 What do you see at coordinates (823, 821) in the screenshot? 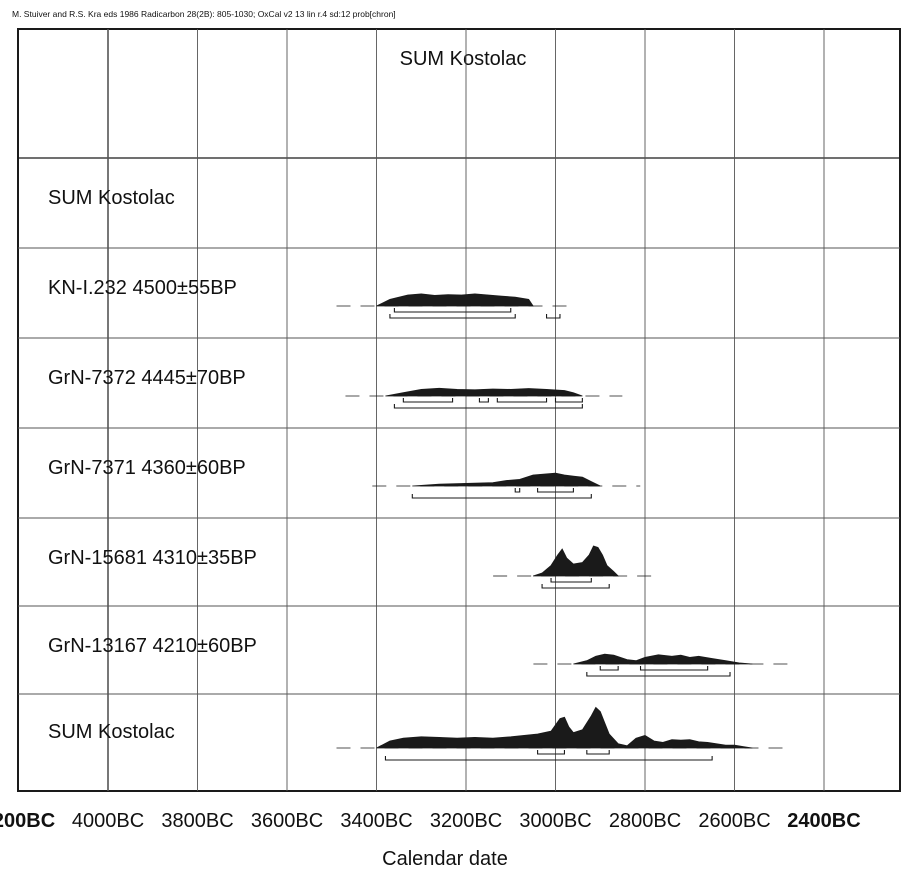
I see `x-tick-label: 2400BC` at bounding box center [823, 821].